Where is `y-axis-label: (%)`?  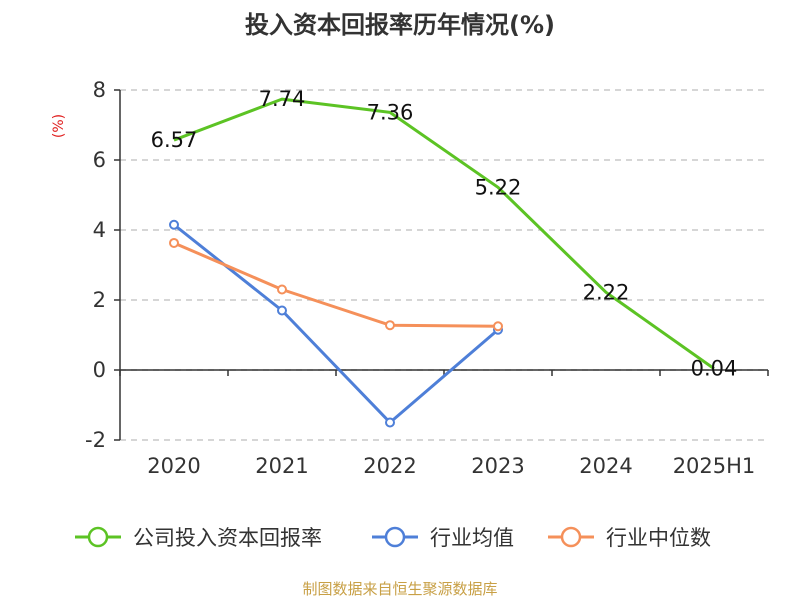
y-axis-label: (%) is located at coordinates (59, 126).